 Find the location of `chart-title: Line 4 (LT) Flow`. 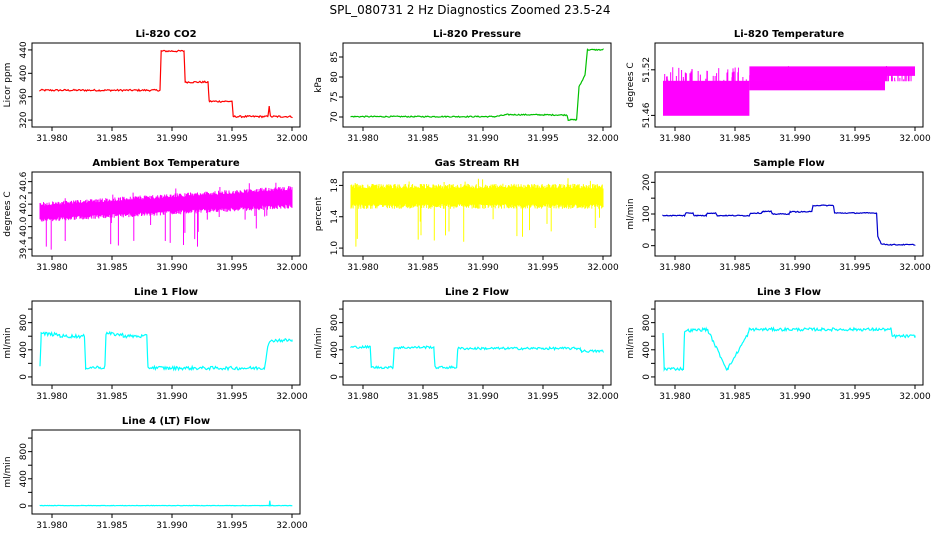

chart-title: Line 4 (LT) Flow is located at coordinates (166, 421).